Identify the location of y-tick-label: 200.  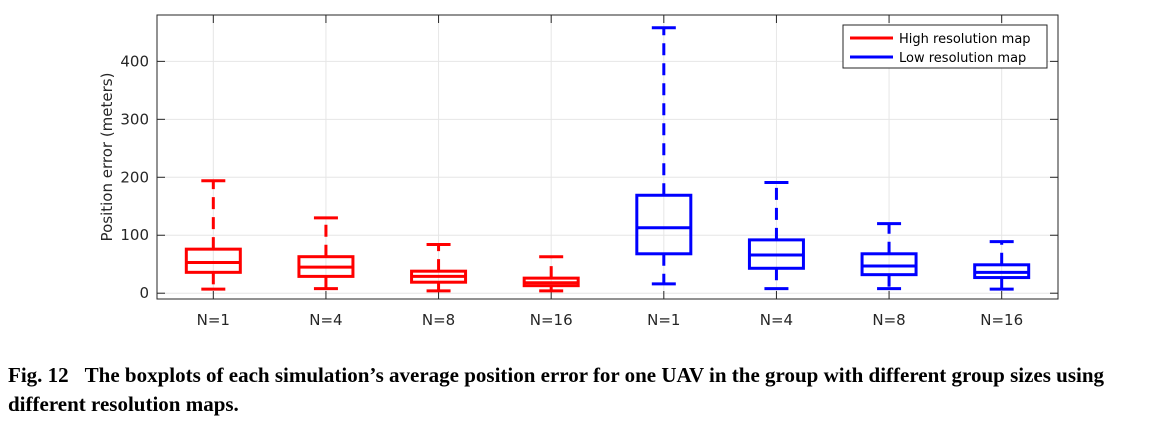
(134, 177).